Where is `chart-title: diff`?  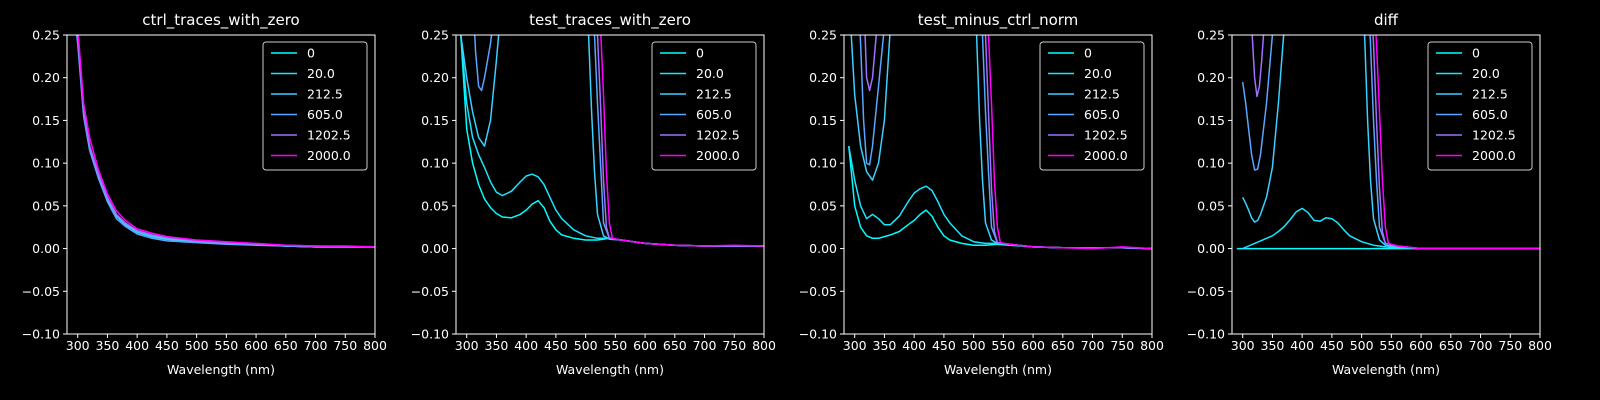 chart-title: diff is located at coordinates (1386, 20).